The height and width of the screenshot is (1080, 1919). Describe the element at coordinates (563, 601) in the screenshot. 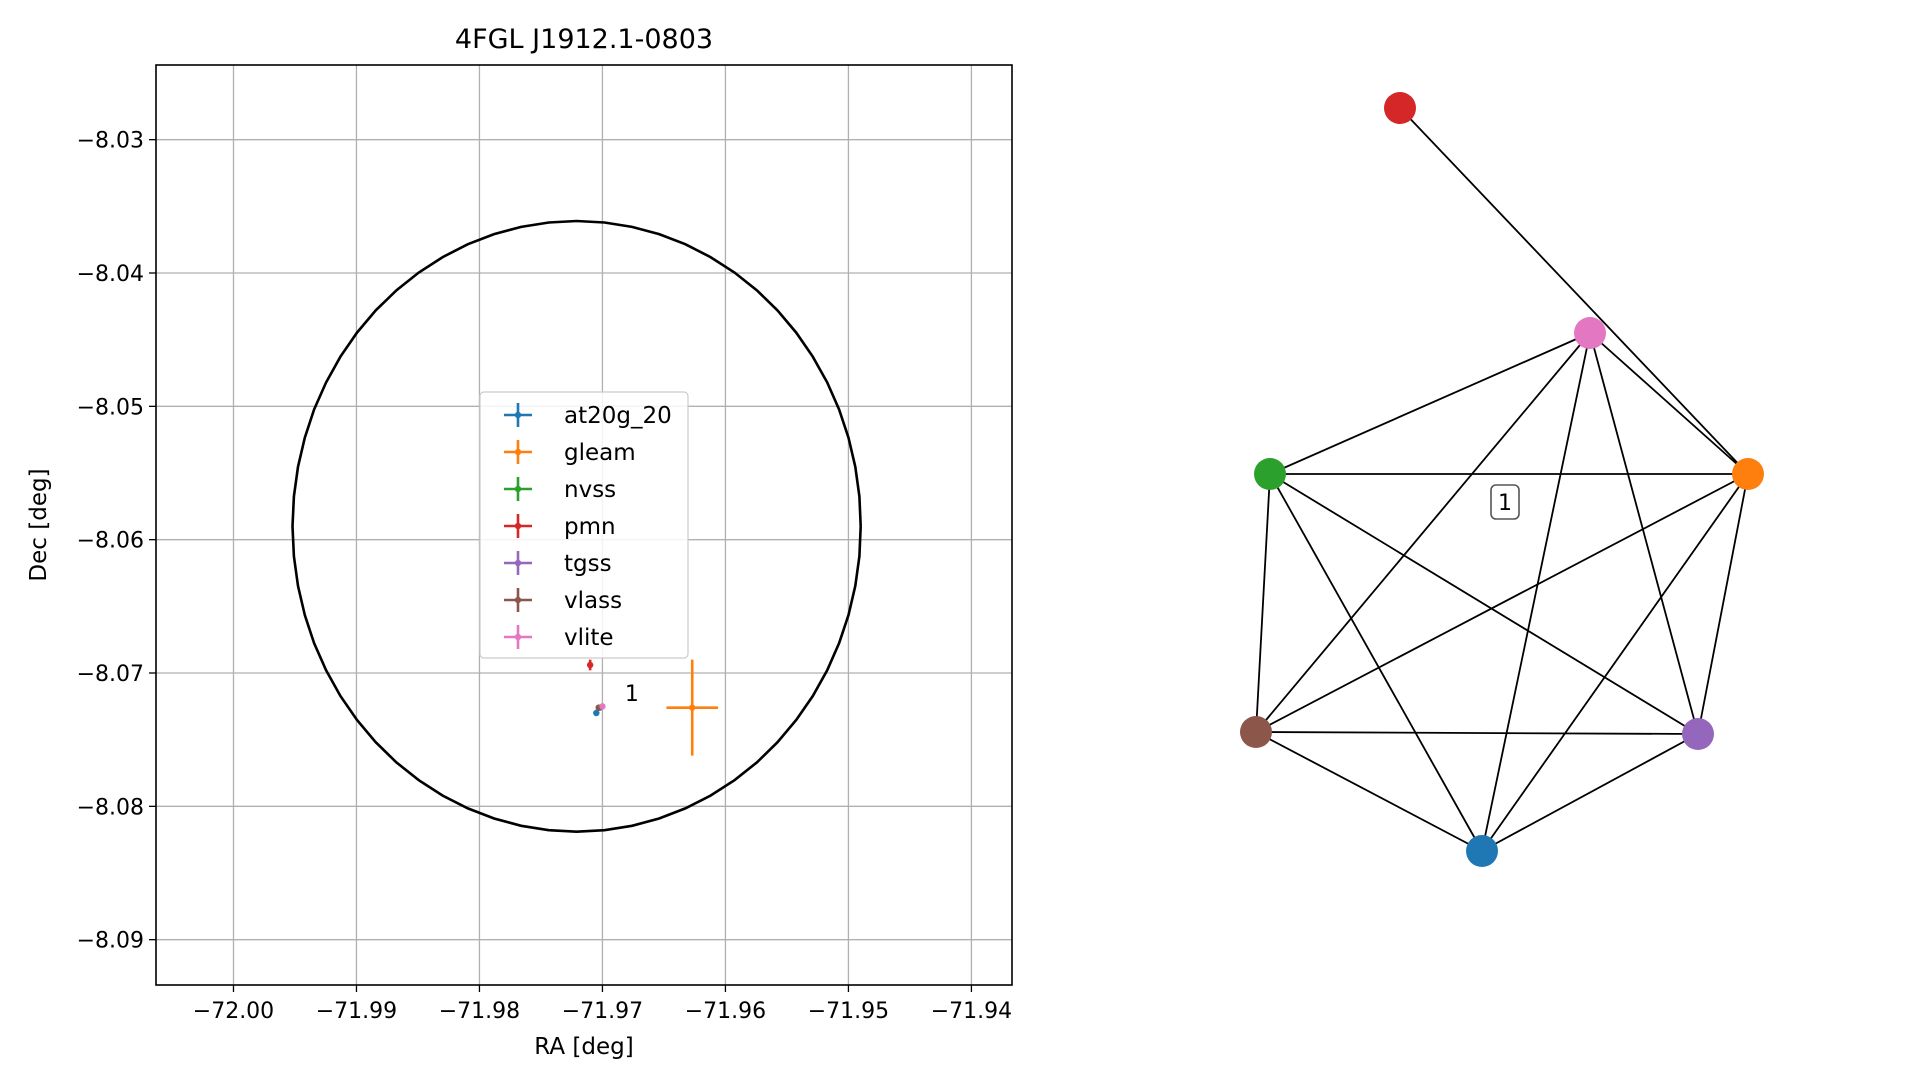

I see `legend-item-vlass: vlass` at that location.